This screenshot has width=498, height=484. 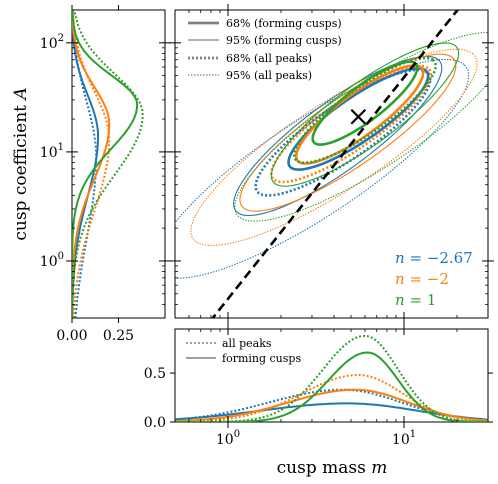 What do you see at coordinates (269, 58) in the screenshot?
I see `legend-entry-68-all: 68% (all peaks)` at bounding box center [269, 58].